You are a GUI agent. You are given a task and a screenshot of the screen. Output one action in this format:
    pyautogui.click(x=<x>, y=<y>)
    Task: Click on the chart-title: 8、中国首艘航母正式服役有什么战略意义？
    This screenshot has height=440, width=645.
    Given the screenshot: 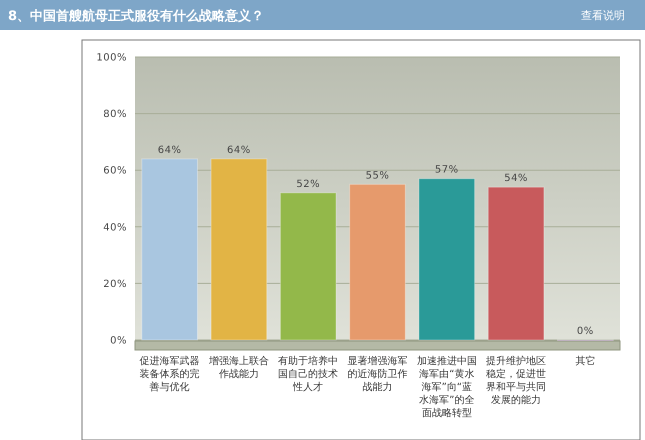 What is the action you would take?
    pyautogui.click(x=136, y=16)
    